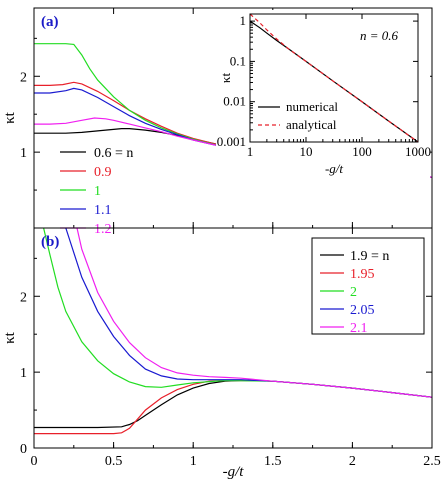  Describe the element at coordinates (334, 168) in the screenshot. I see `inset-x-axis-label: -g/t` at that location.